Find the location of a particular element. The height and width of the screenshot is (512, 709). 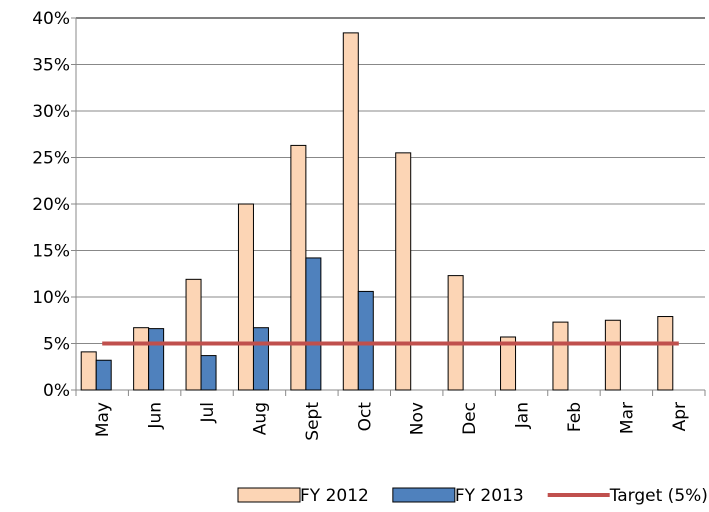

x-tick-label: Mar is located at coordinates (627, 418).